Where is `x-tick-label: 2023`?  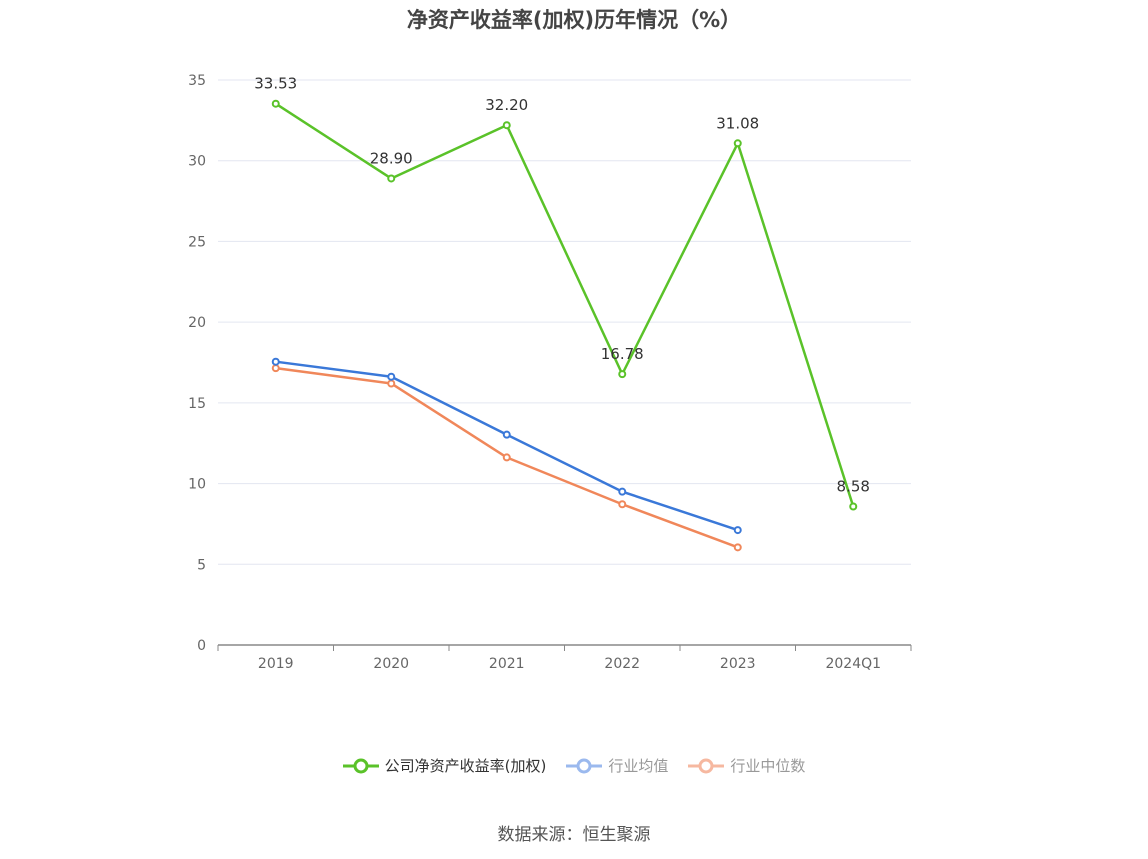
x-tick-label: 2023 is located at coordinates (738, 664).